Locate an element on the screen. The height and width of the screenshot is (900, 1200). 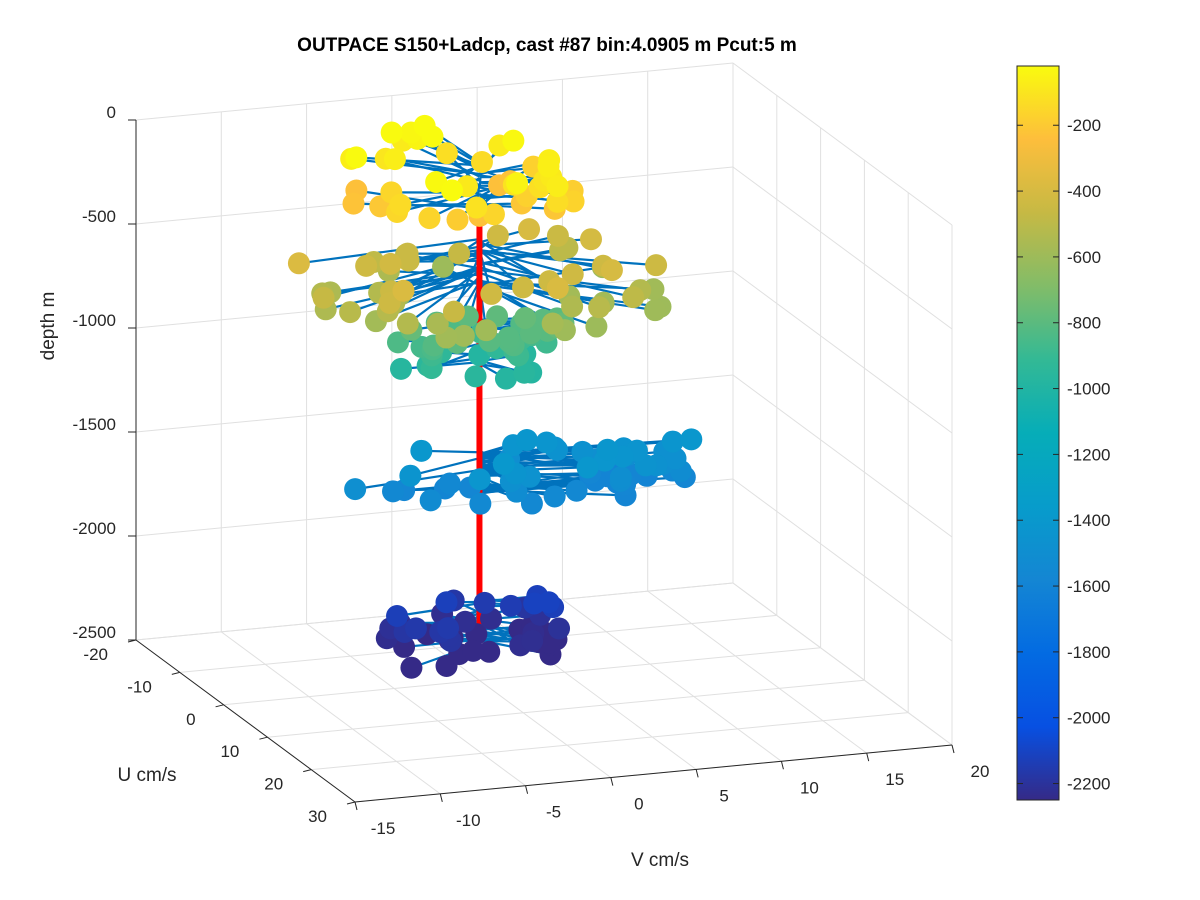
z-tick-label: -500 is located at coordinates (99, 216).